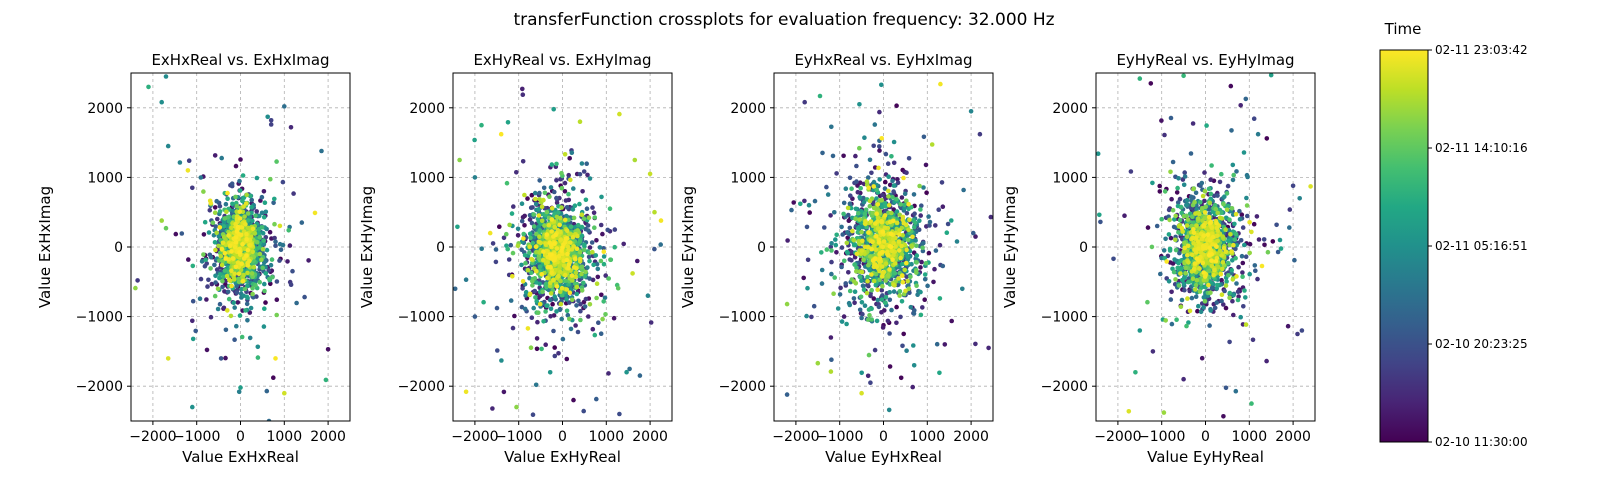  Describe the element at coordinates (421, 387) in the screenshot. I see `y-tick-label: −2000` at that location.